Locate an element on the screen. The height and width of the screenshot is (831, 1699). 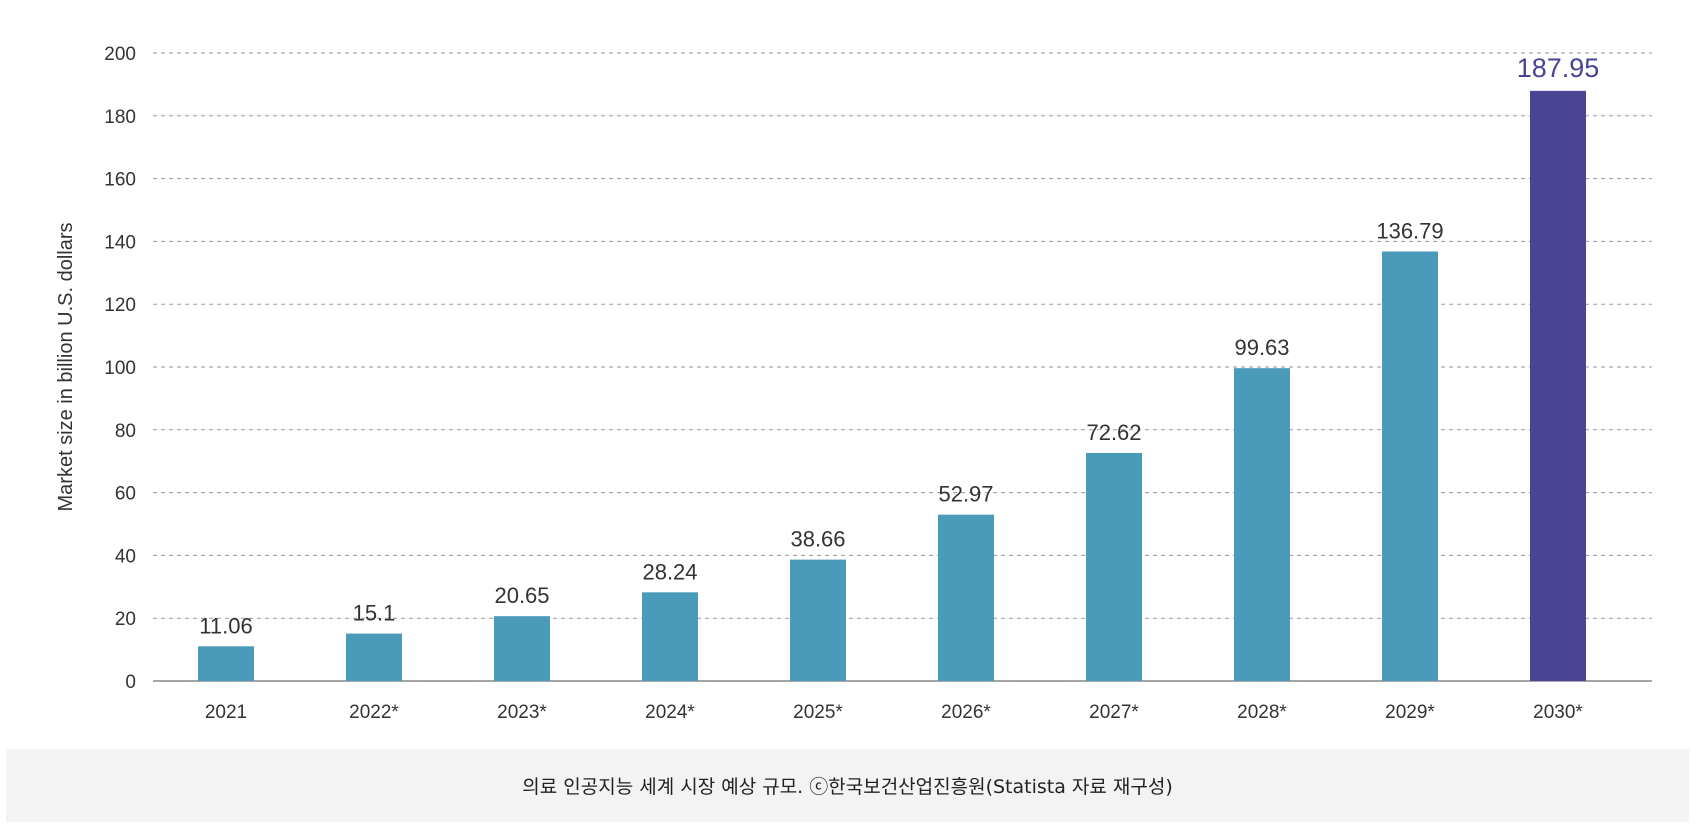
x-tick-label: 2024* is located at coordinates (670, 712).